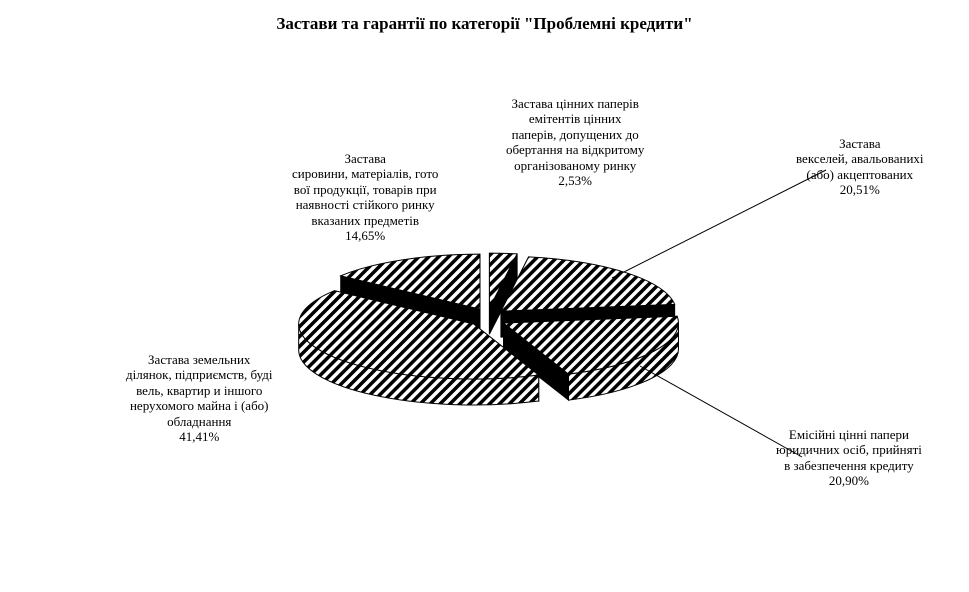 This screenshot has height=592, width=969. Describe the element at coordinates (365, 220) in the screenshot. I see `slice-label-text: вказаних предметів` at that location.